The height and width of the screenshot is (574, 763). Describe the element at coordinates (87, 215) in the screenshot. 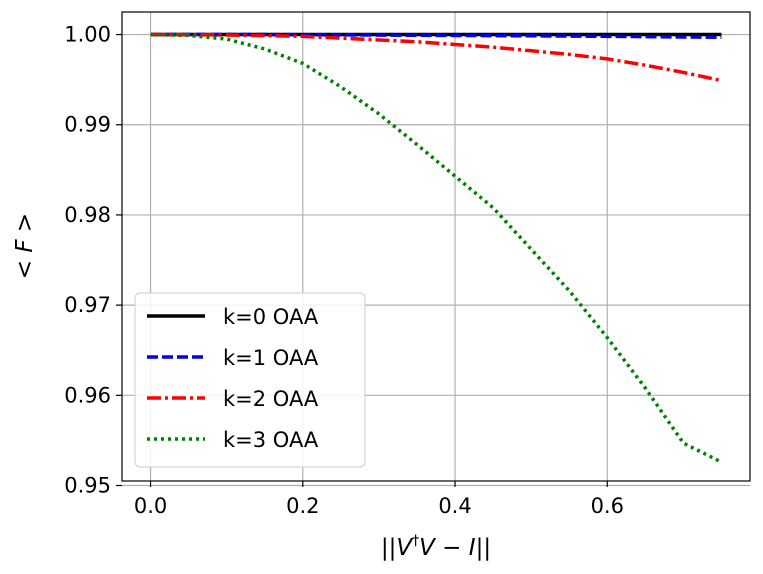

I see `y-tick-label: 0.98` at that location.